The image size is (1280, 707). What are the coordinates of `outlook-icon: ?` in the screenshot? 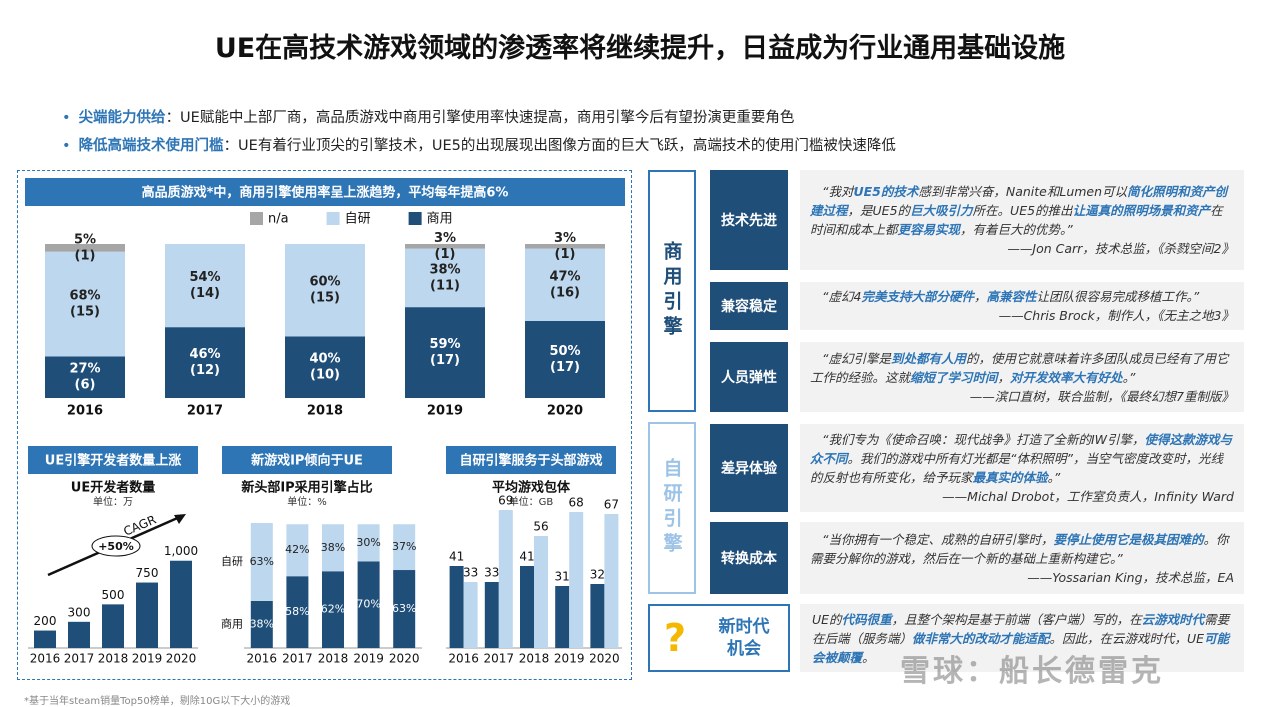 It's located at (675, 638).